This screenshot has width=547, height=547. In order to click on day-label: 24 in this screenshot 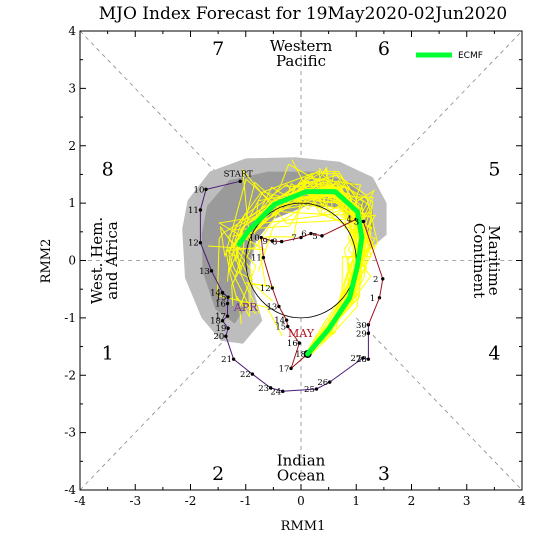, I will do `click(275, 392)`.